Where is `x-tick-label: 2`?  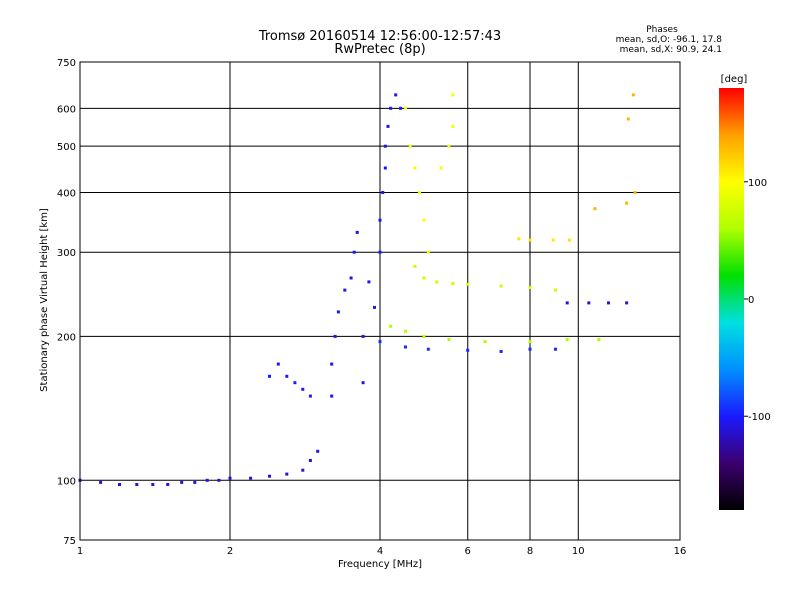 x-tick-label: 2 is located at coordinates (230, 551).